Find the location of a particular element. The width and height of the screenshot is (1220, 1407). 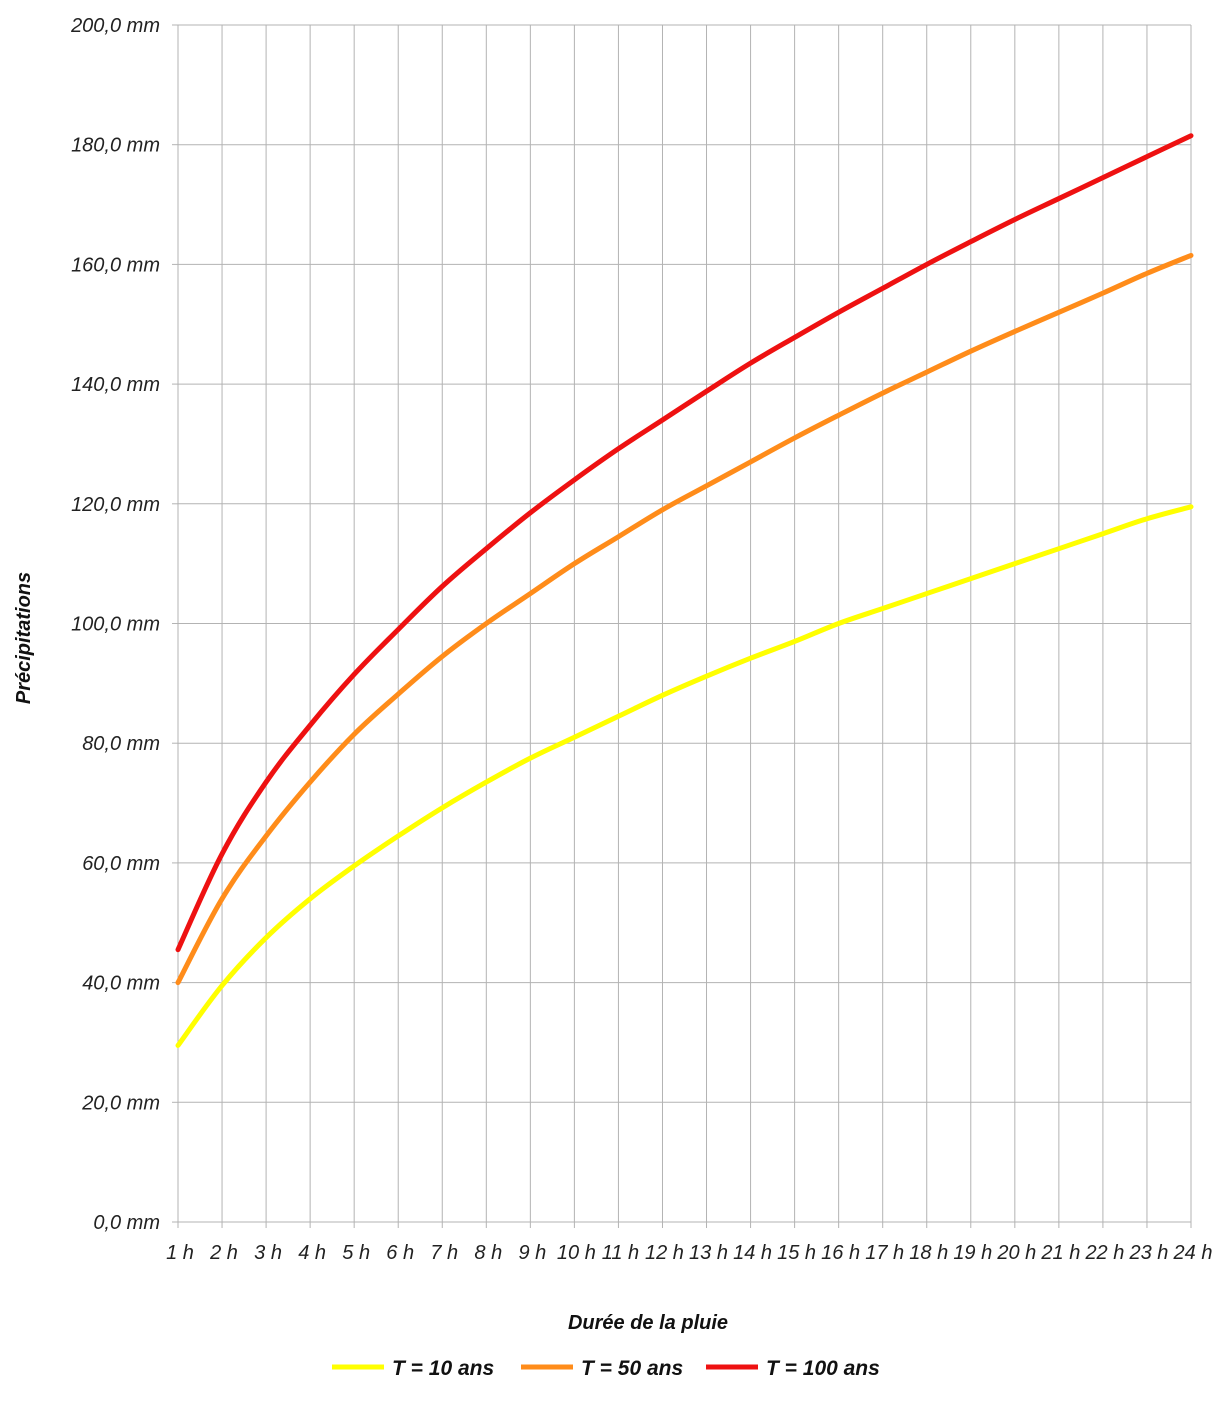

legend: T = 10 ans T = 50 ans T = 100 ans is located at coordinates (606, 1368).